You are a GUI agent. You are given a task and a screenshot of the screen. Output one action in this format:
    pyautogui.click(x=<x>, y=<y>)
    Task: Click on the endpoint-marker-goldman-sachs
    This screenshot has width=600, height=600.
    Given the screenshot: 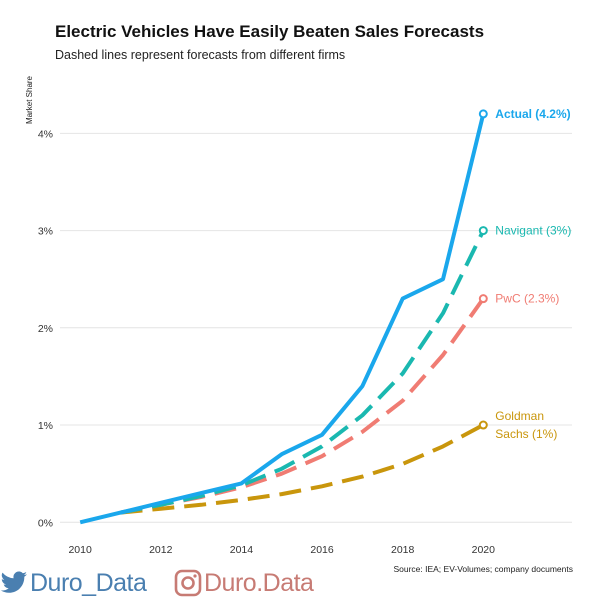 What is the action you would take?
    pyautogui.click(x=483, y=425)
    